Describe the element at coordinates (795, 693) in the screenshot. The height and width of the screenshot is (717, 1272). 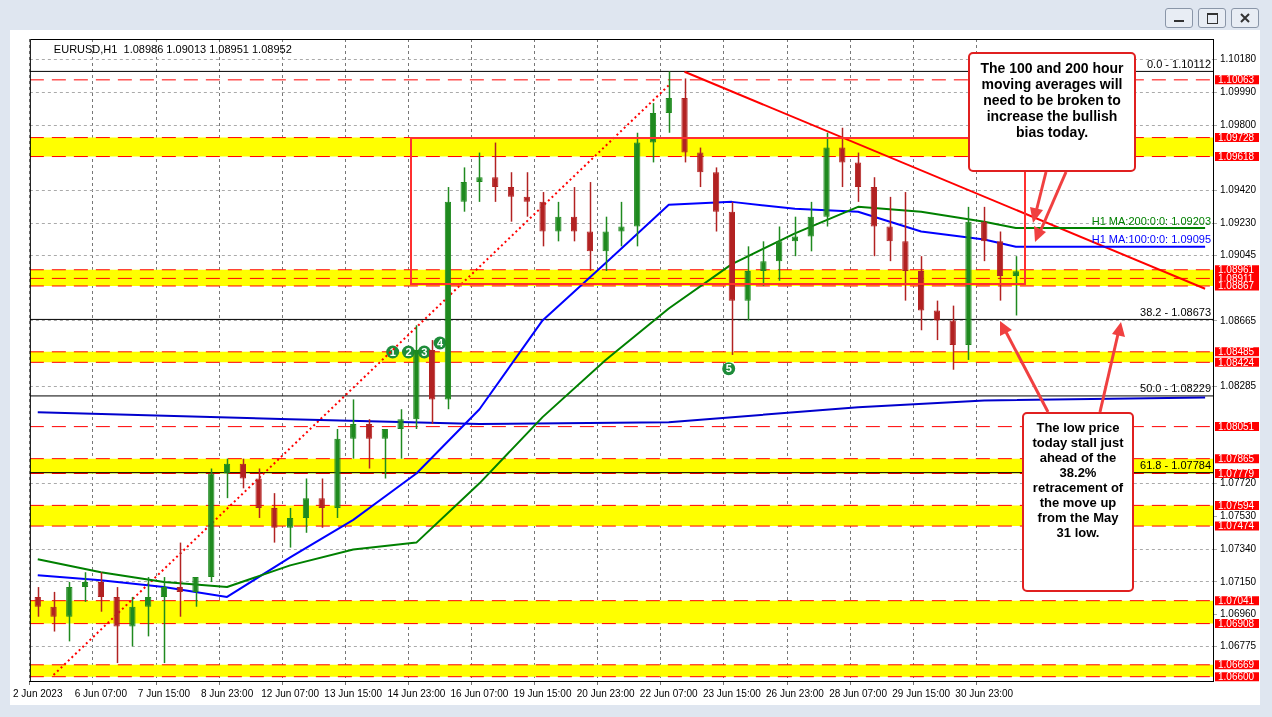
I see `x-tick-label: 26 Jun 23:00` at that location.